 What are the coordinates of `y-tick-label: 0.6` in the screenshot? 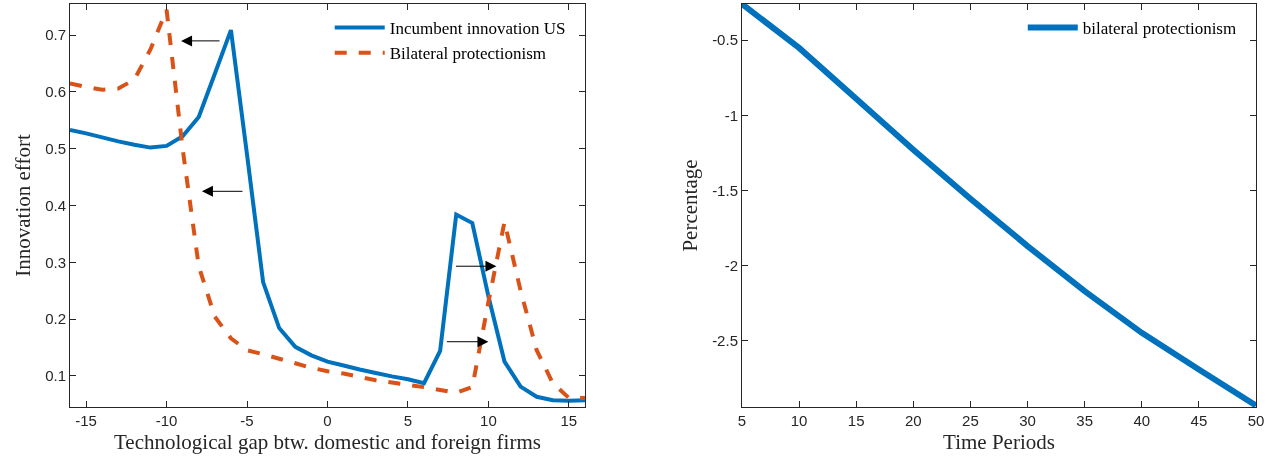 It's located at (55, 92).